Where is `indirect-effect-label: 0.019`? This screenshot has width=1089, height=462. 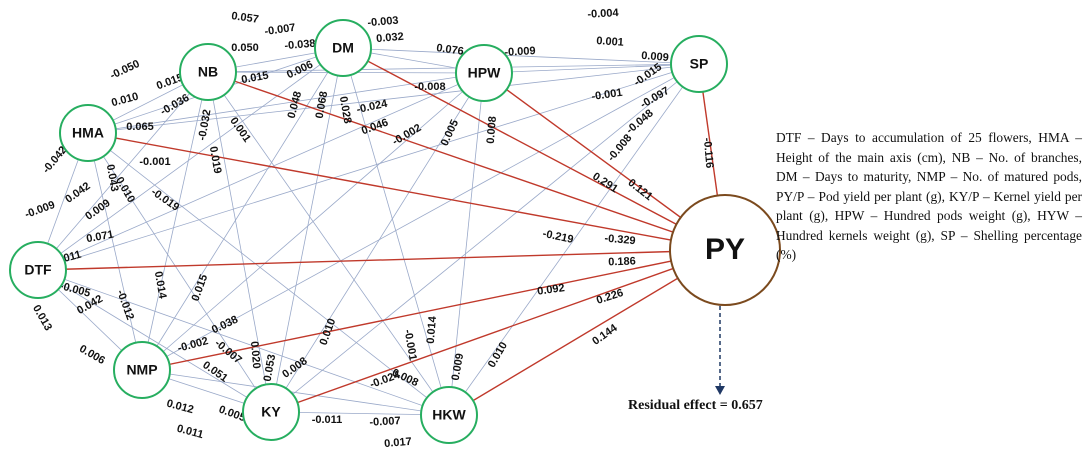
indirect-effect-label: 0.019 is located at coordinates (215, 159).